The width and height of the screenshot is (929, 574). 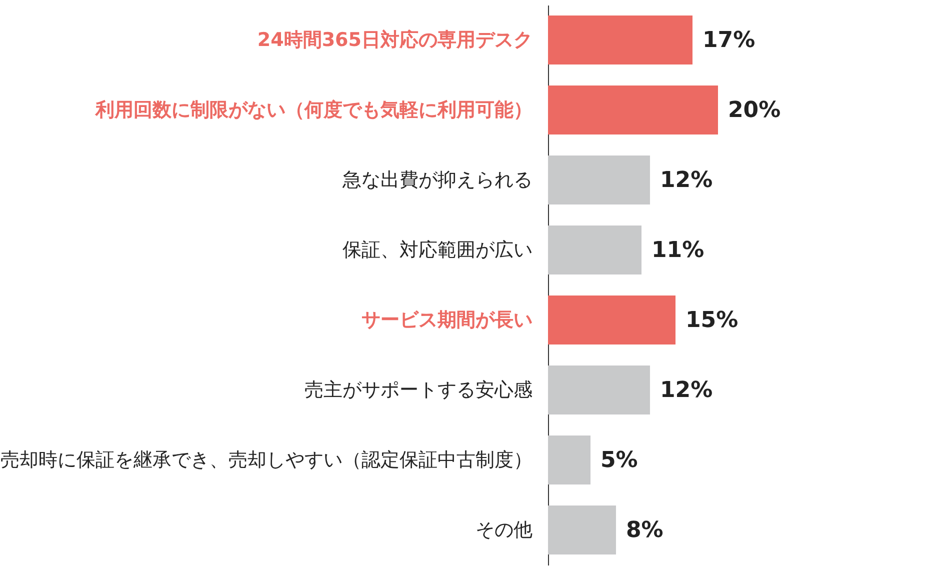 I want to click on y-tick-label: 保証、対応範囲が広い, so click(x=437, y=250).